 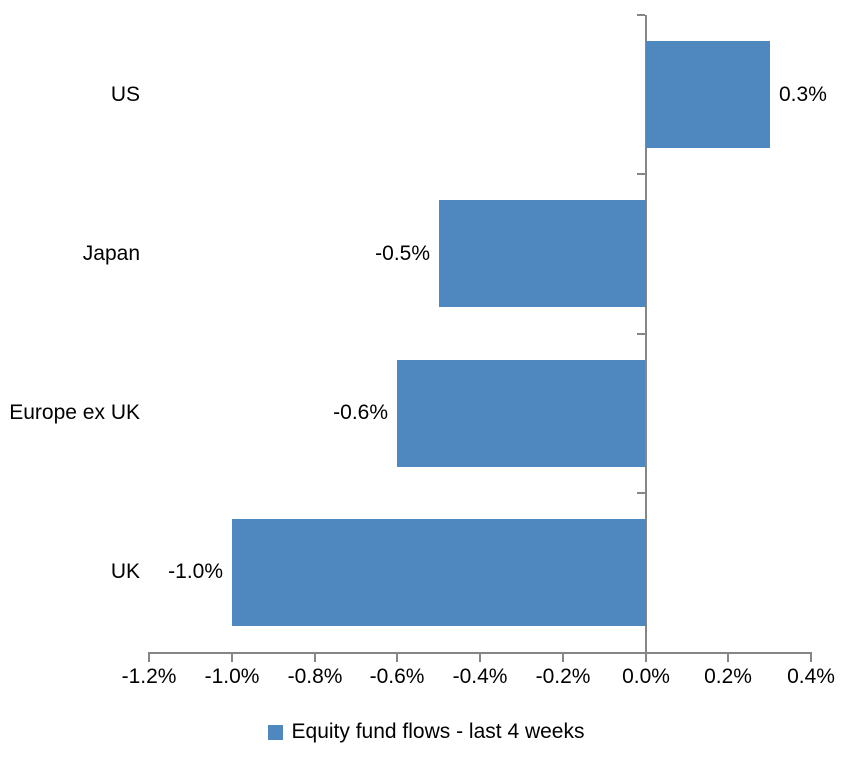 What do you see at coordinates (542, 253) in the screenshot?
I see `bar-japan` at bounding box center [542, 253].